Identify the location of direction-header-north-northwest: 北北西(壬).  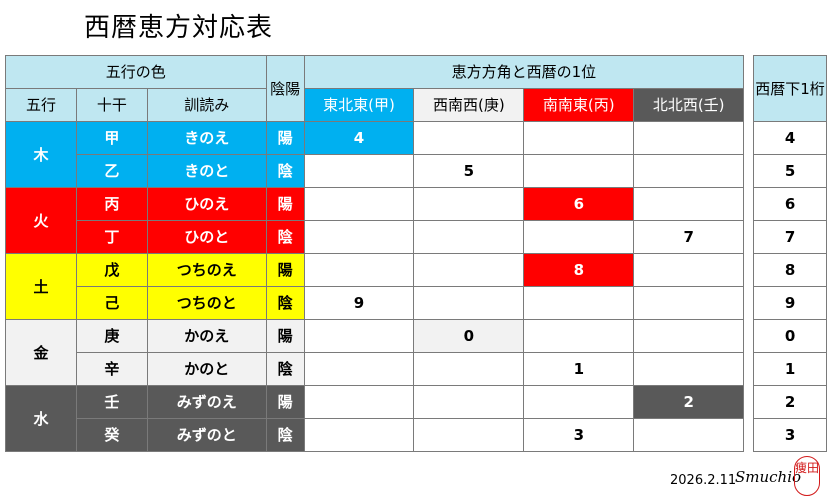
(689, 105).